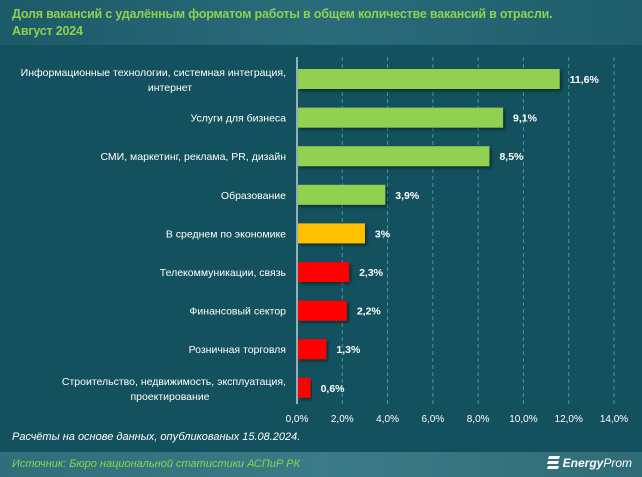 Image resolution: width=642 pixels, height=477 pixels. What do you see at coordinates (223, 273) in the screenshot?
I see `category-label: Телекоммуникации, связь` at bounding box center [223, 273].